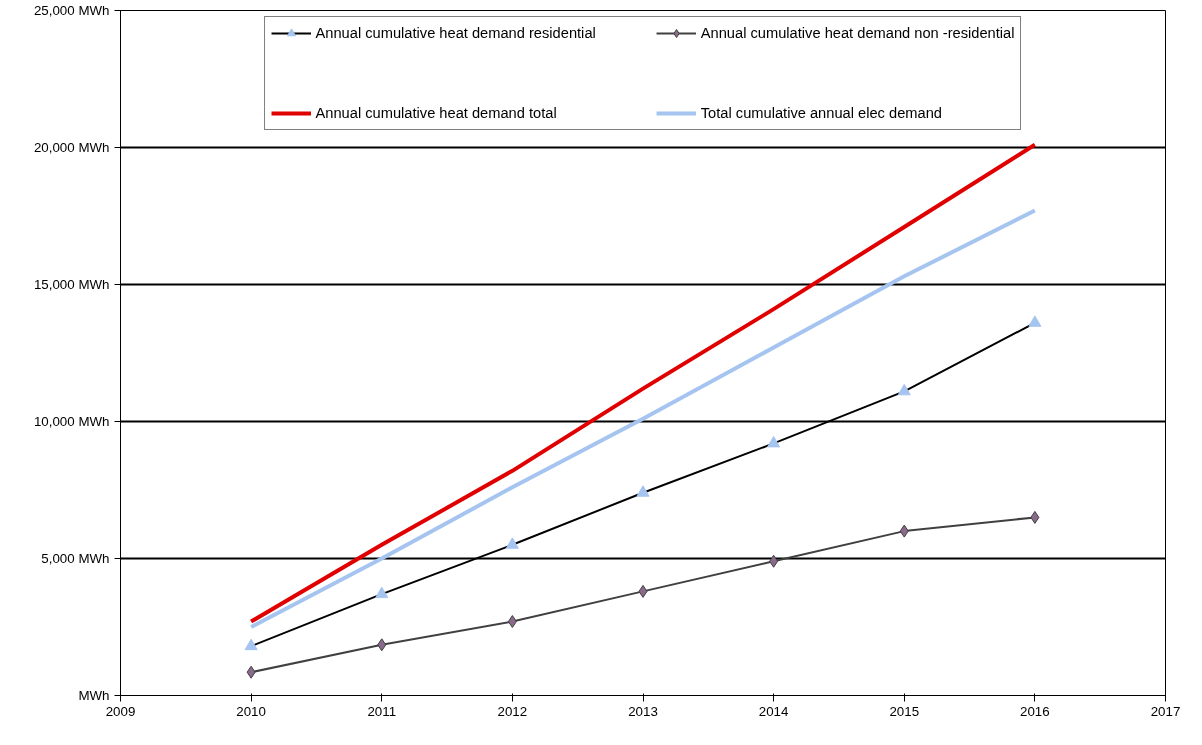 The image size is (1202, 745). What do you see at coordinates (71, 10) in the screenshot?
I see `y-tick-label: 25,000 MWh` at bounding box center [71, 10].